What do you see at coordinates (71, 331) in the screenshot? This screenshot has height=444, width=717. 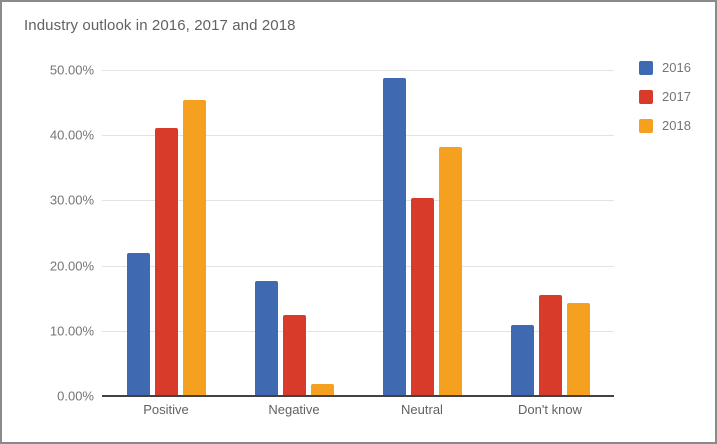 I see `y-tick-label: 10.00%` at bounding box center [71, 331].